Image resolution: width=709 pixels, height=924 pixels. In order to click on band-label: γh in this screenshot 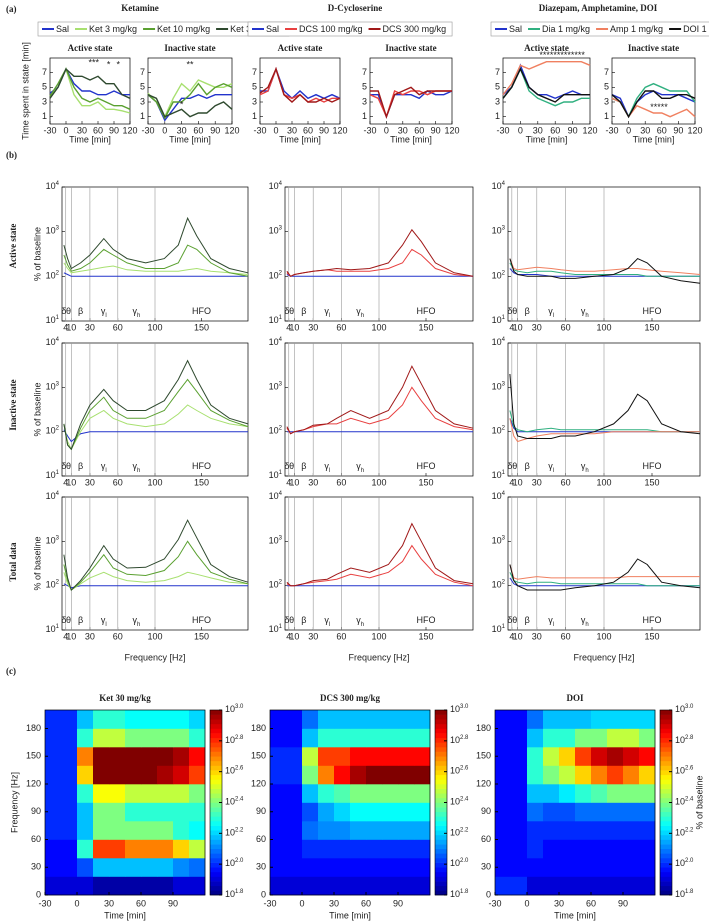, I will do `click(585, 312)`.